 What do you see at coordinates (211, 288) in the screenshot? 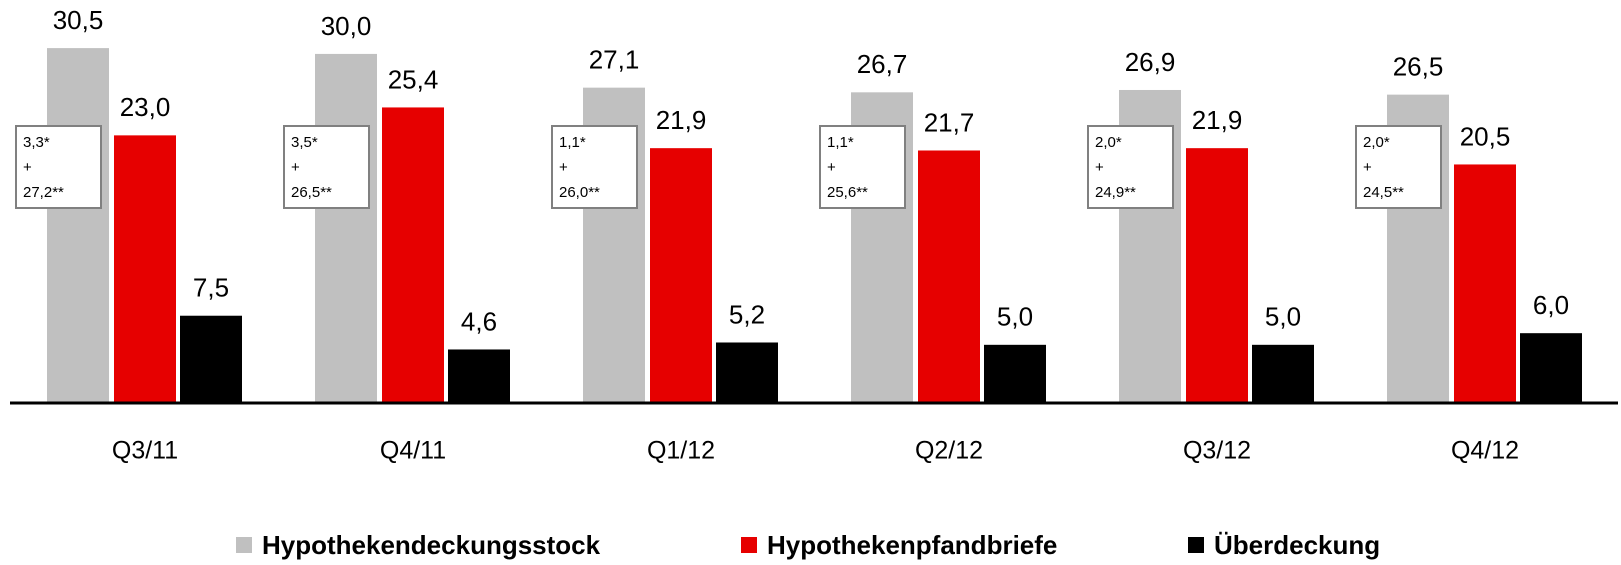
I see `value-label: 7,5` at bounding box center [211, 288].